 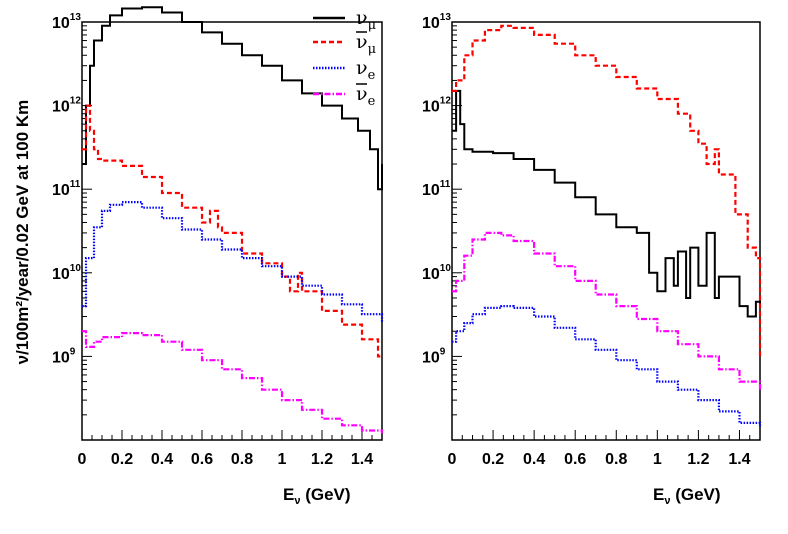 I want to click on y-axis-title: ν/100m²/year/0.02 GeV at 100 Km, so click(x=22, y=232).